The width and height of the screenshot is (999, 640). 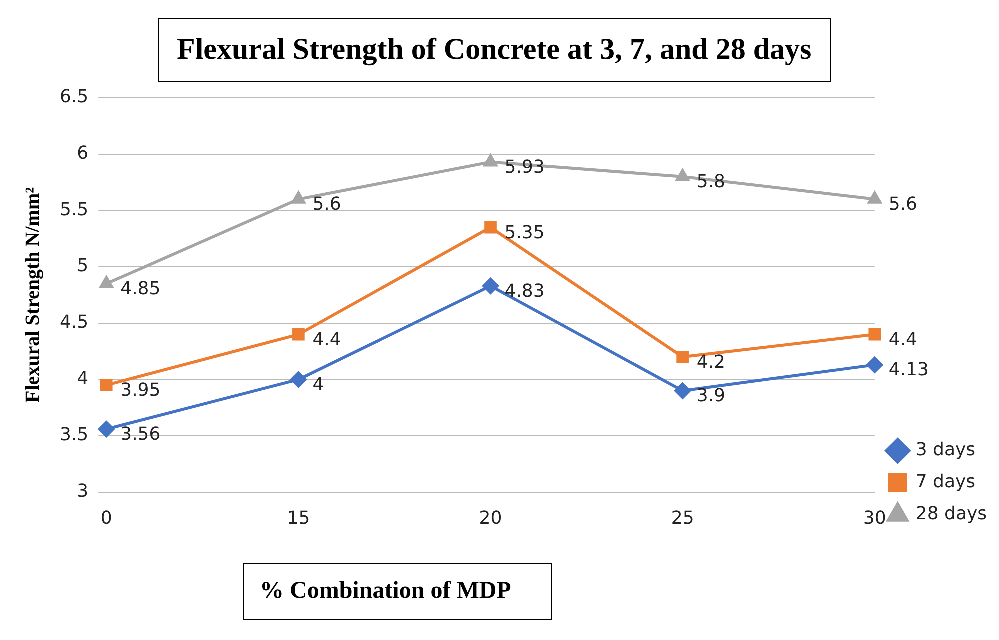 I want to click on x-tick-label: 25, so click(x=682, y=518).